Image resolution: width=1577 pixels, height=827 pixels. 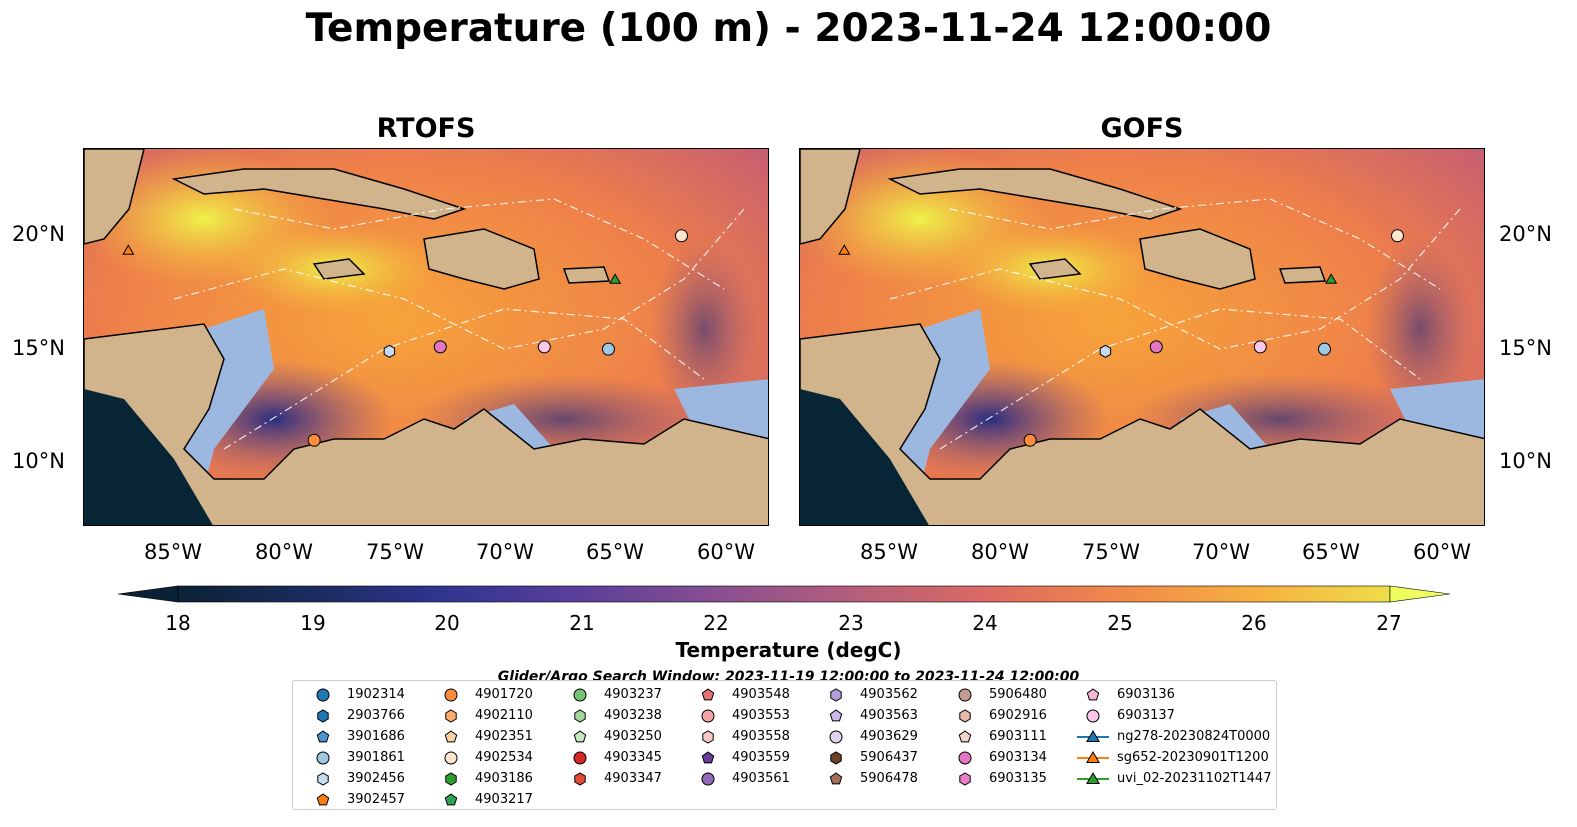 What do you see at coordinates (1142, 128) in the screenshot?
I see `panel-title-gofs: GOFS` at bounding box center [1142, 128].